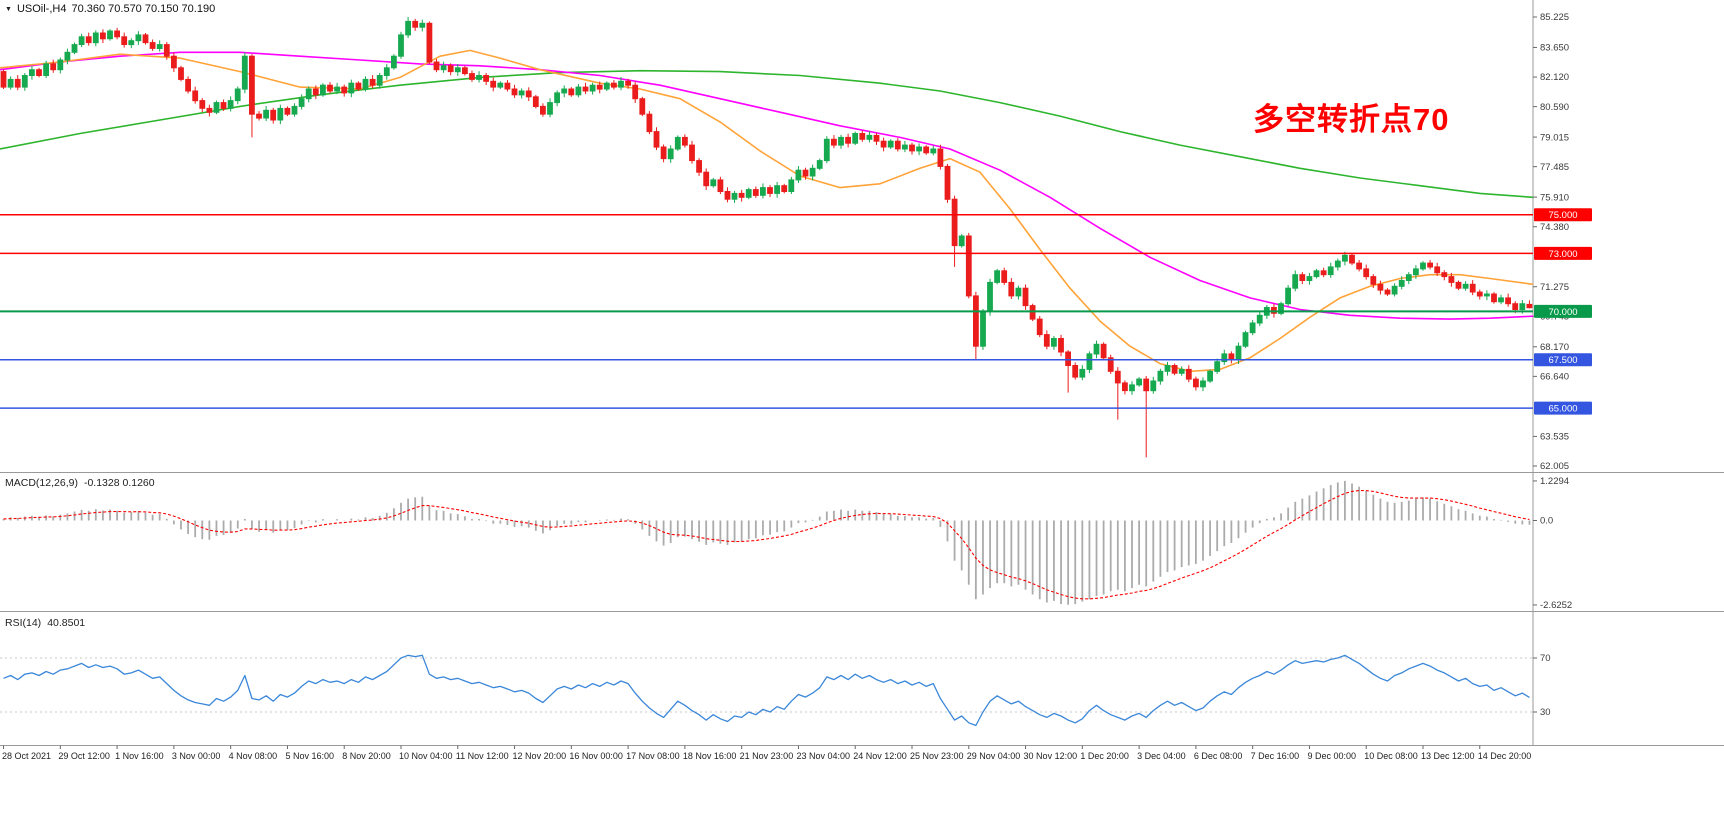  I want to click on macd-header: MACD(12,26,9) -0.1328 0.1260, so click(80, 483).